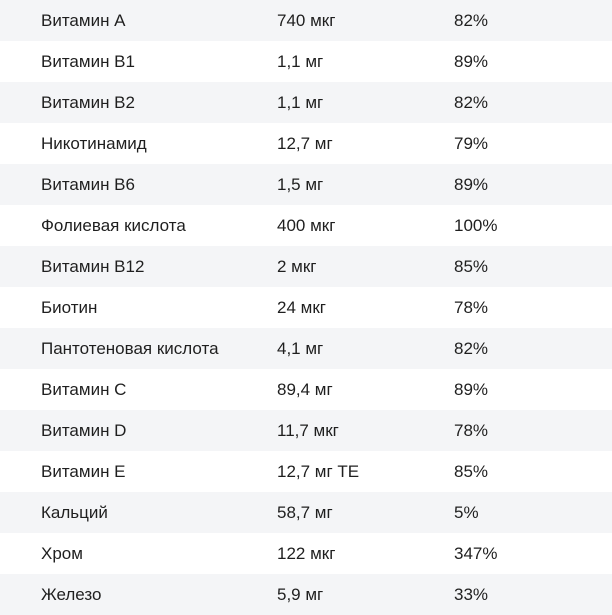 The height and width of the screenshot is (615, 612). I want to click on nutrient-name: Биотин, so click(69, 307).